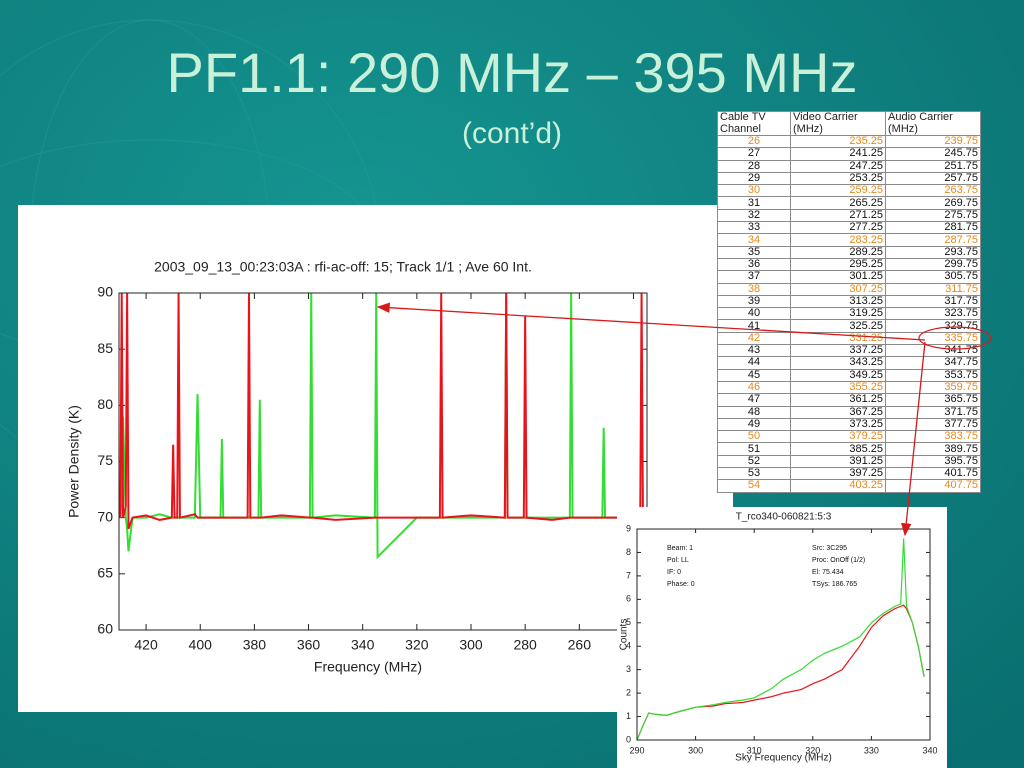 Image resolution: width=1024 pixels, height=768 pixels. What do you see at coordinates (933, 437) in the screenshot?
I see `table-cell: 383.75` at bounding box center [933, 437].